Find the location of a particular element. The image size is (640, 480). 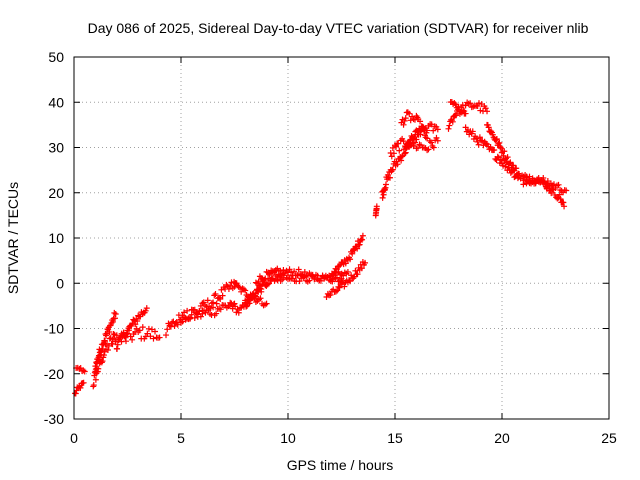

x-axis-label: GPS time / hours is located at coordinates (340, 465).